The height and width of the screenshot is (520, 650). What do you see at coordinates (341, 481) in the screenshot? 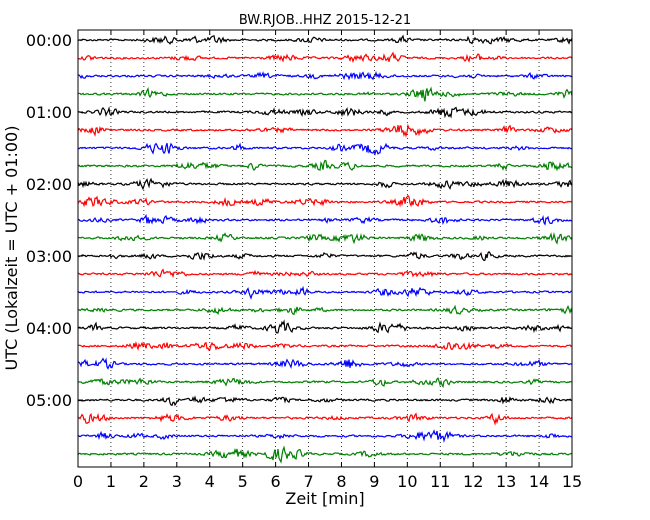
I see `x-tick-label: 8` at bounding box center [341, 481].